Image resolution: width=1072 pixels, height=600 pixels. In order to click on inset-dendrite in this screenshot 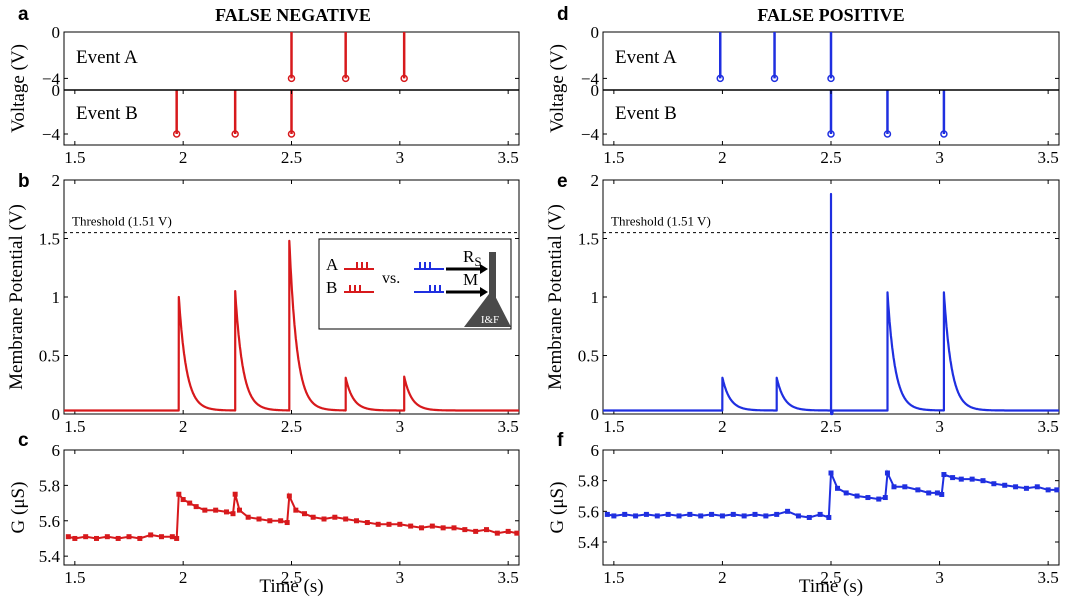, I will do `click(492, 275)`.